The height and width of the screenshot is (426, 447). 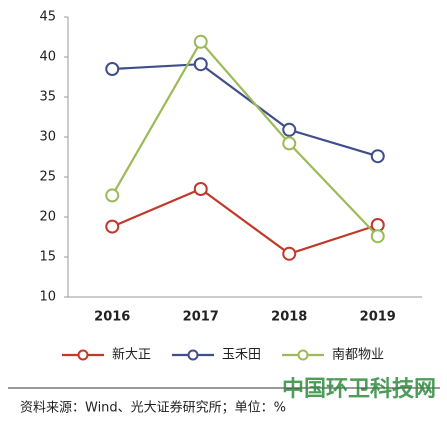 What do you see at coordinates (201, 317) in the screenshot?
I see `x-tick-label: 2017` at bounding box center [201, 317].